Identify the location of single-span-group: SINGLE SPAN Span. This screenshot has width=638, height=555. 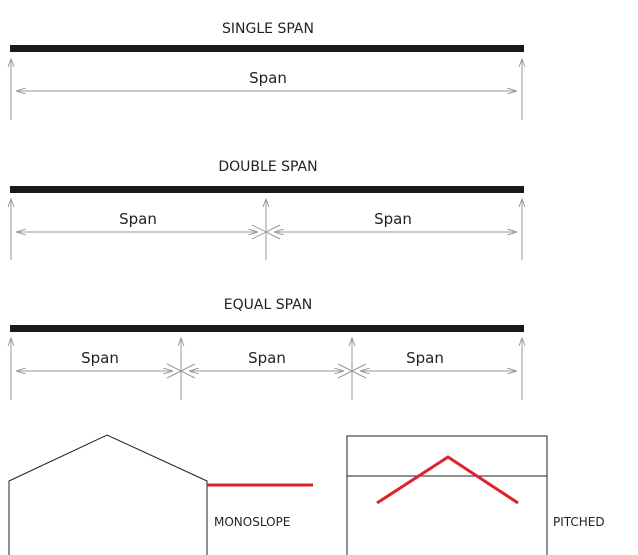
(266, 70).